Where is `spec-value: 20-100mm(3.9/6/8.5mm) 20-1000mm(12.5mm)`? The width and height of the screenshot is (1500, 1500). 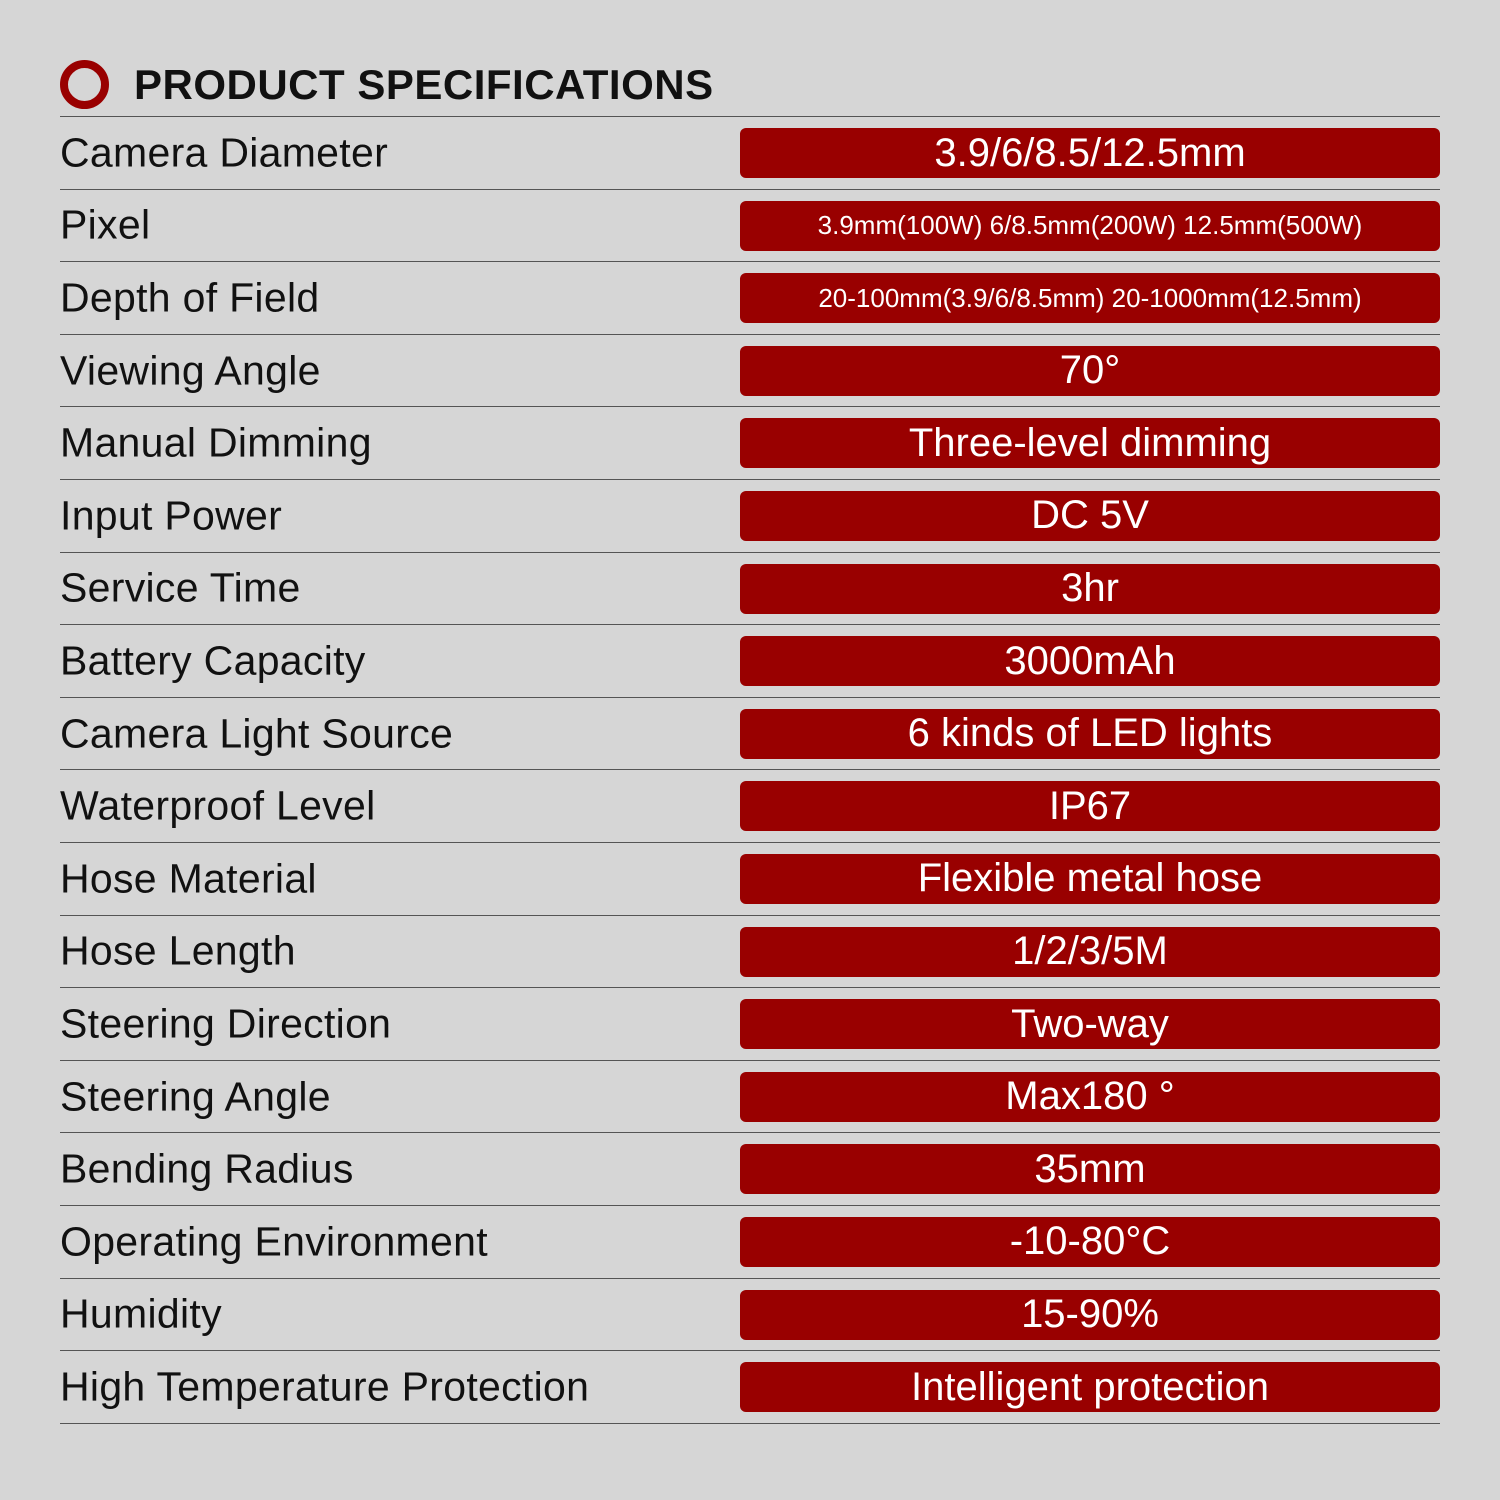 spec-value: 20-100mm(3.9/6/8.5mm) 20-1000mm(12.5mm) is located at coordinates (1090, 298).